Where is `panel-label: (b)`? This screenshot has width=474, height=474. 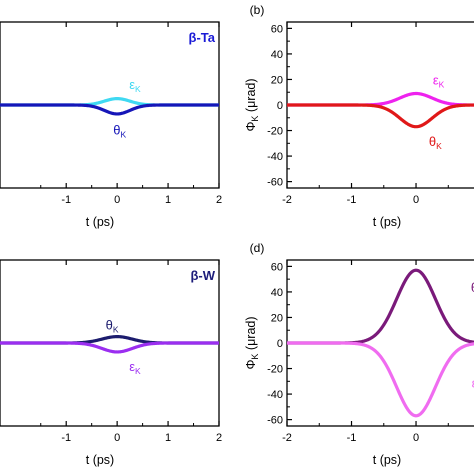
panel-label: (b) is located at coordinates (257, 10).